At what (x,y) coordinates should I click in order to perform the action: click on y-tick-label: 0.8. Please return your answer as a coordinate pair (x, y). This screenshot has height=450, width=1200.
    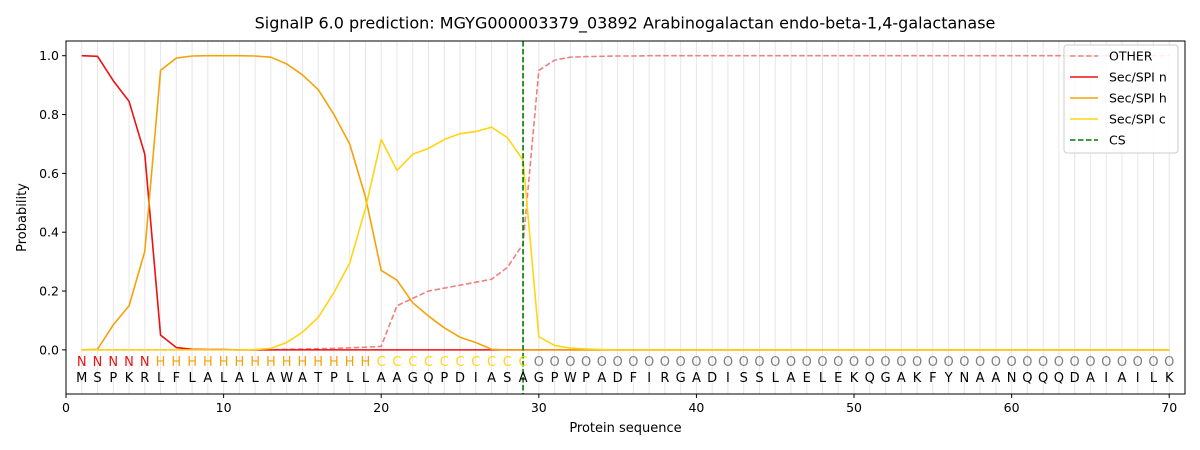
    Looking at the image, I should click on (49, 114).